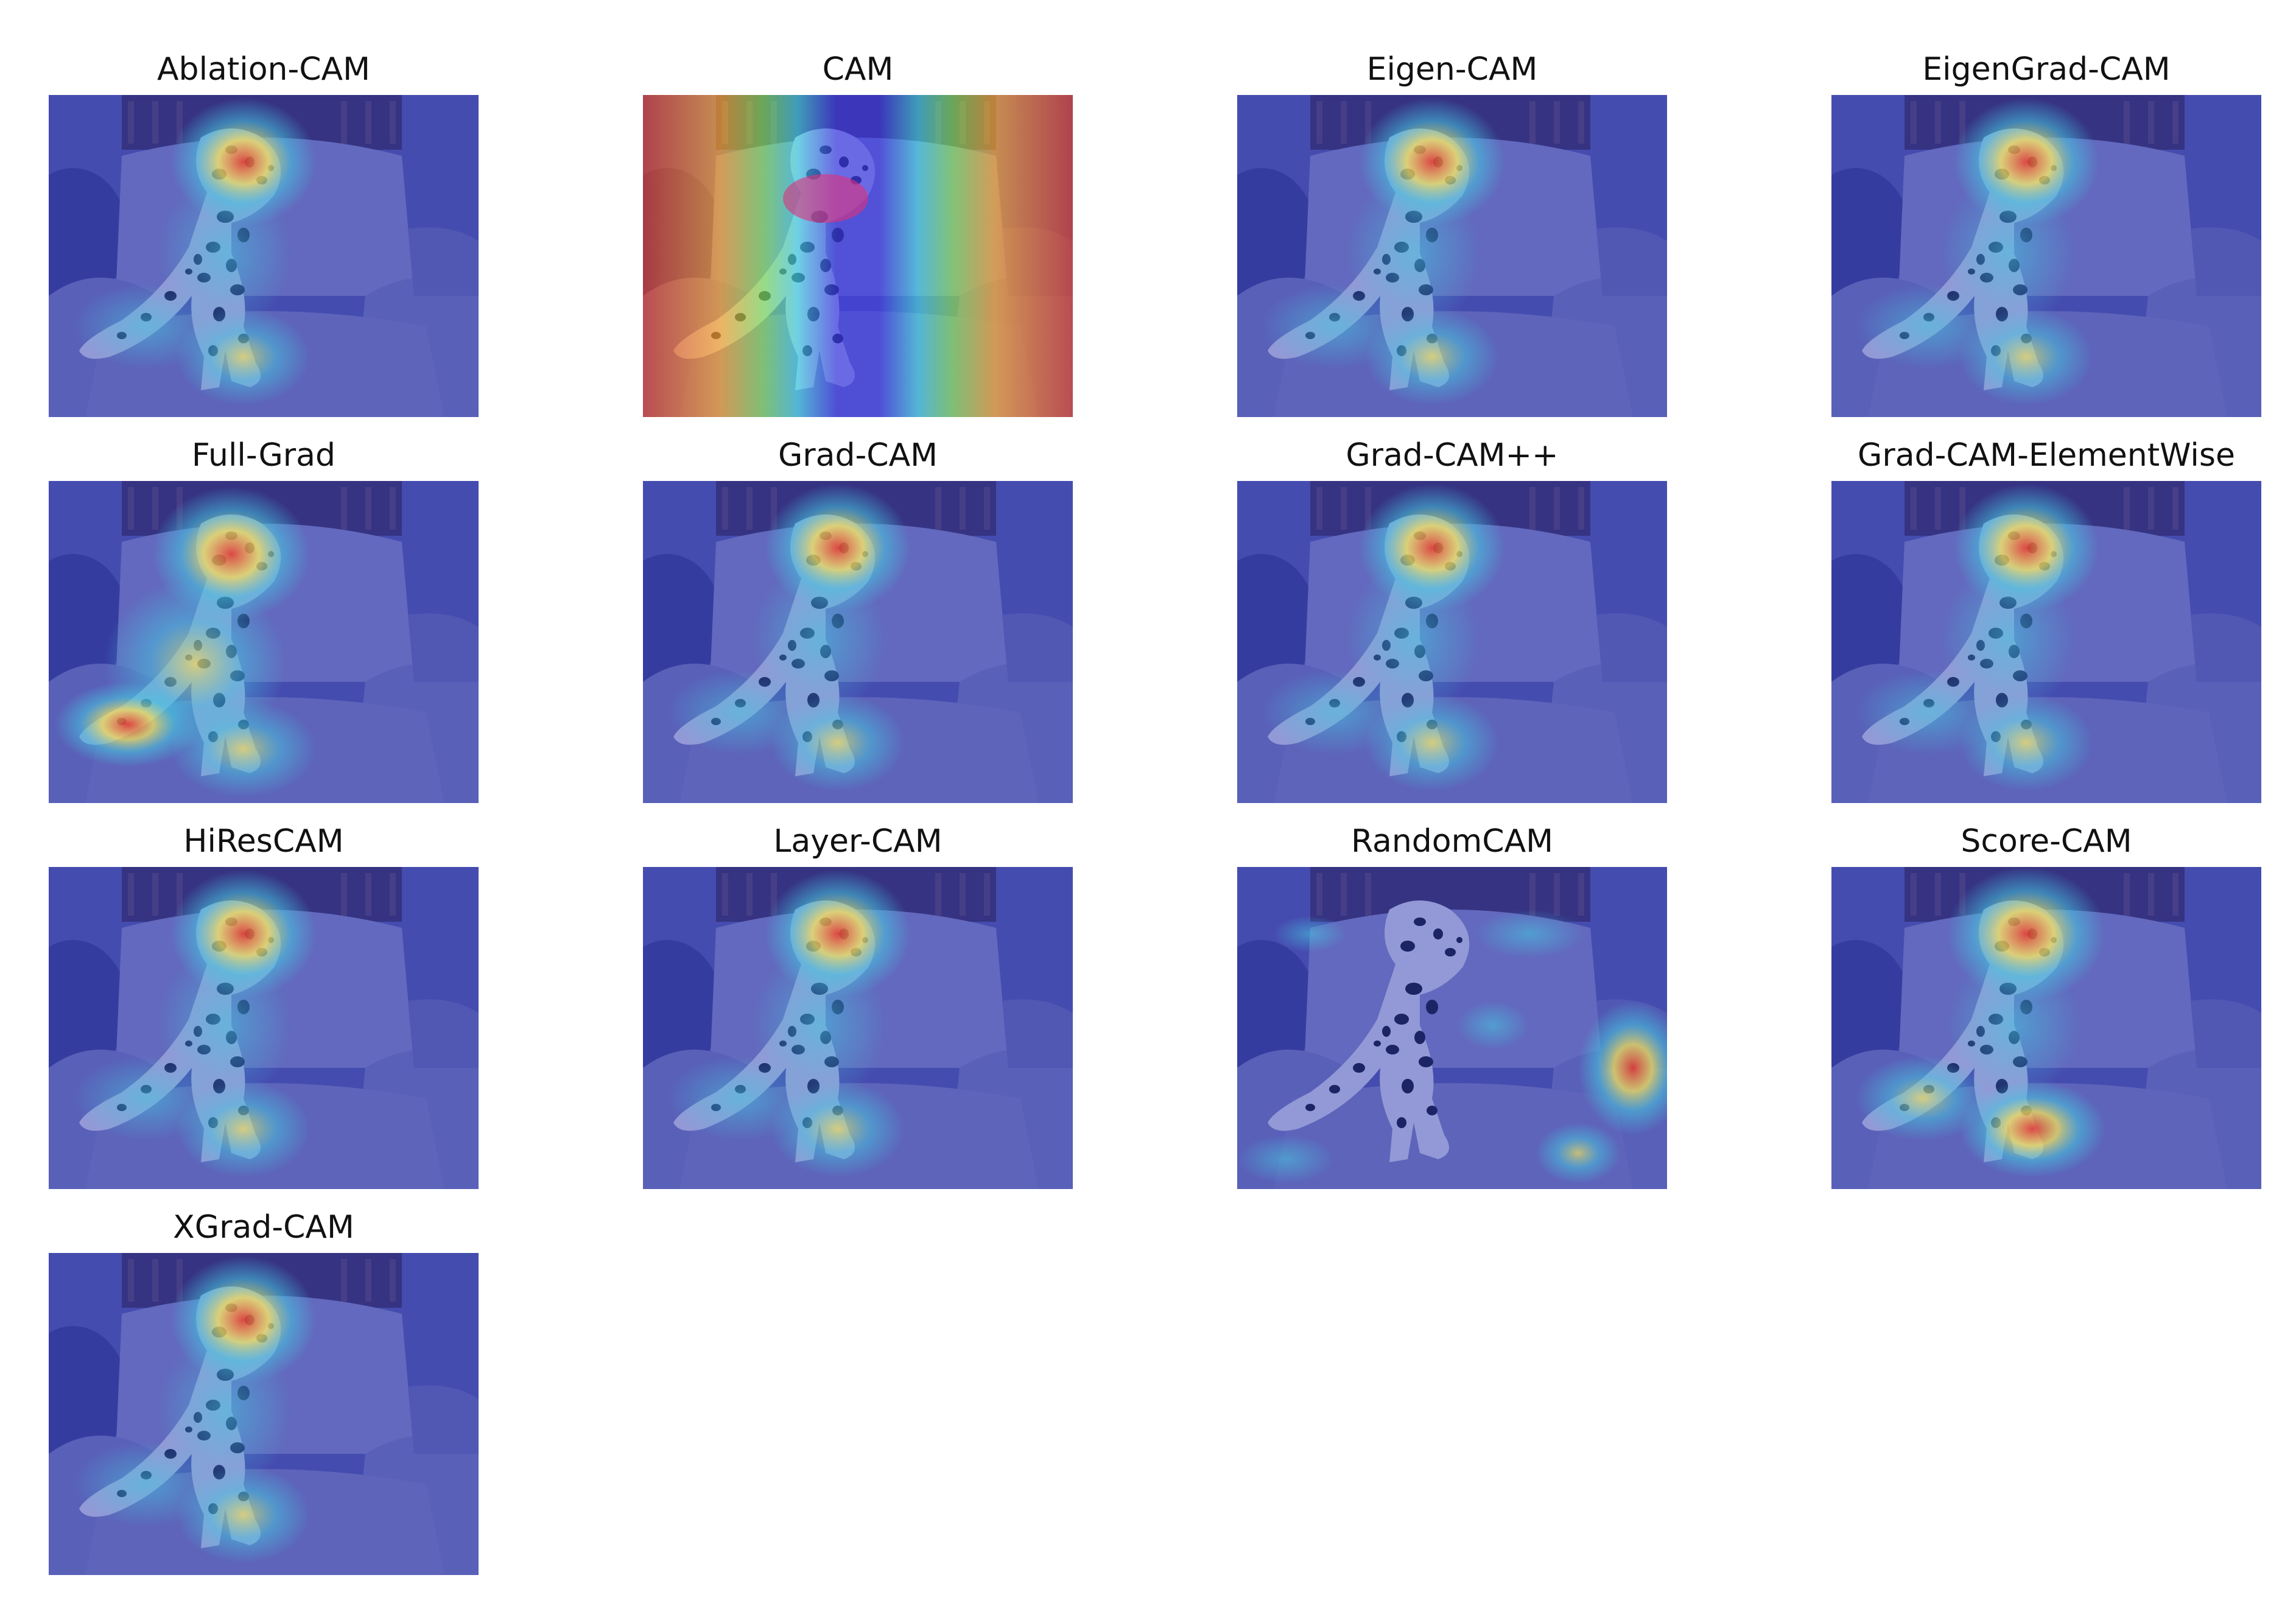 The width and height of the screenshot is (2296, 1614). I want to click on panel-title: Grad-CAM++, so click(1453, 455).